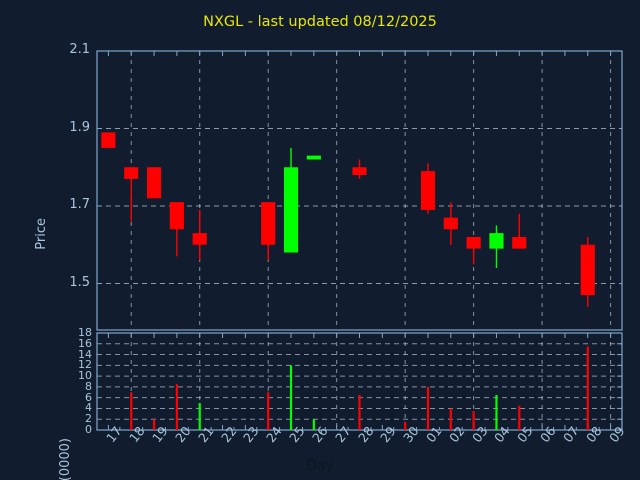  Describe the element at coordinates (320, 466) in the screenshot. I see `x-axis-label: Day` at that location.